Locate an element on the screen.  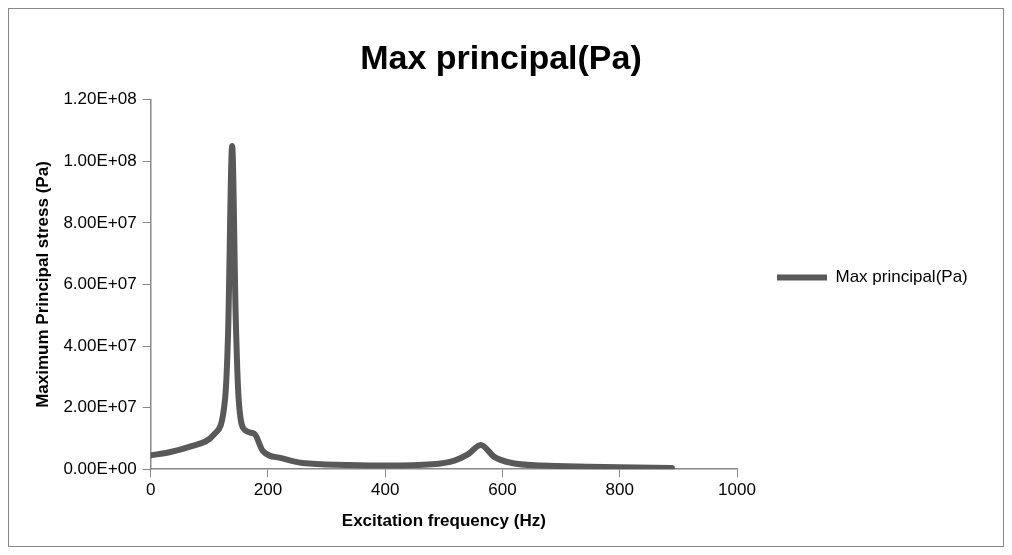
legend-label: Max principal(Pa) is located at coordinates (901, 277).